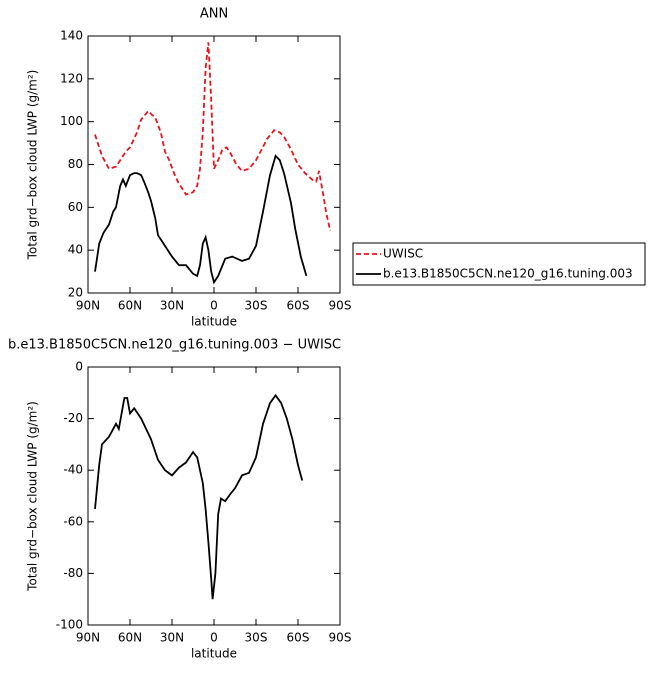  I want to click on y-tick-label: 140, so click(71, 36).